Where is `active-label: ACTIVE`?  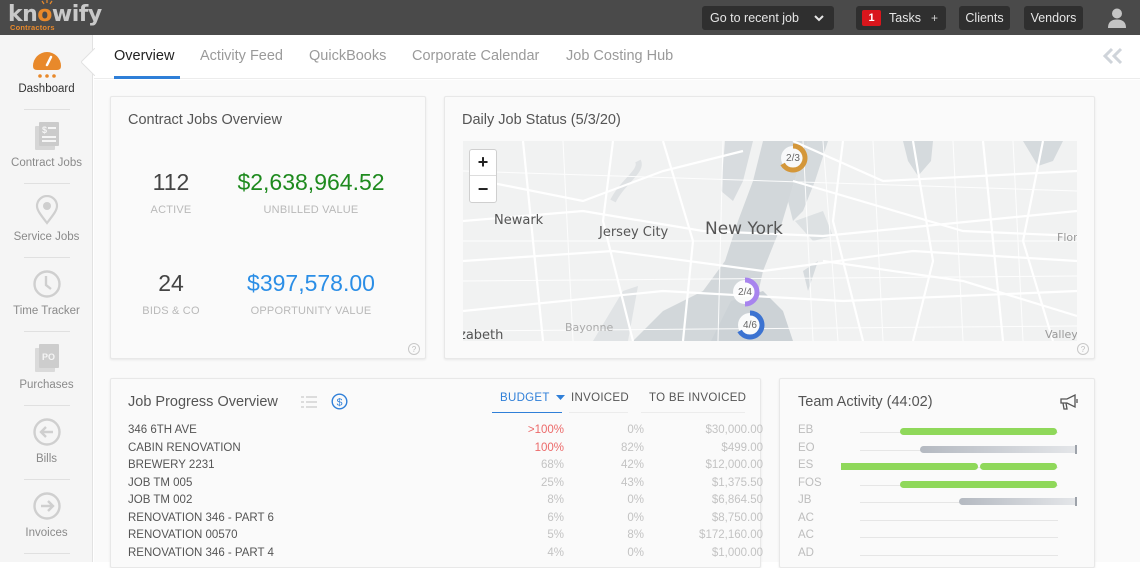
active-label: ACTIVE is located at coordinates (171, 210).